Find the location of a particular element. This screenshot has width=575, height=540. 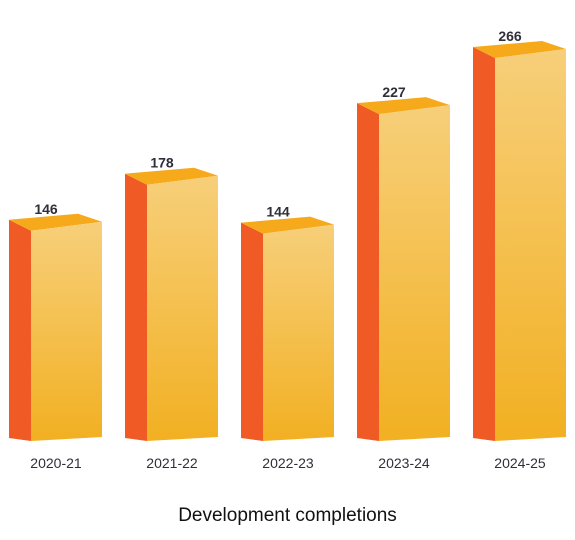

bar-group: 227 2023-24 is located at coordinates (403, 277).